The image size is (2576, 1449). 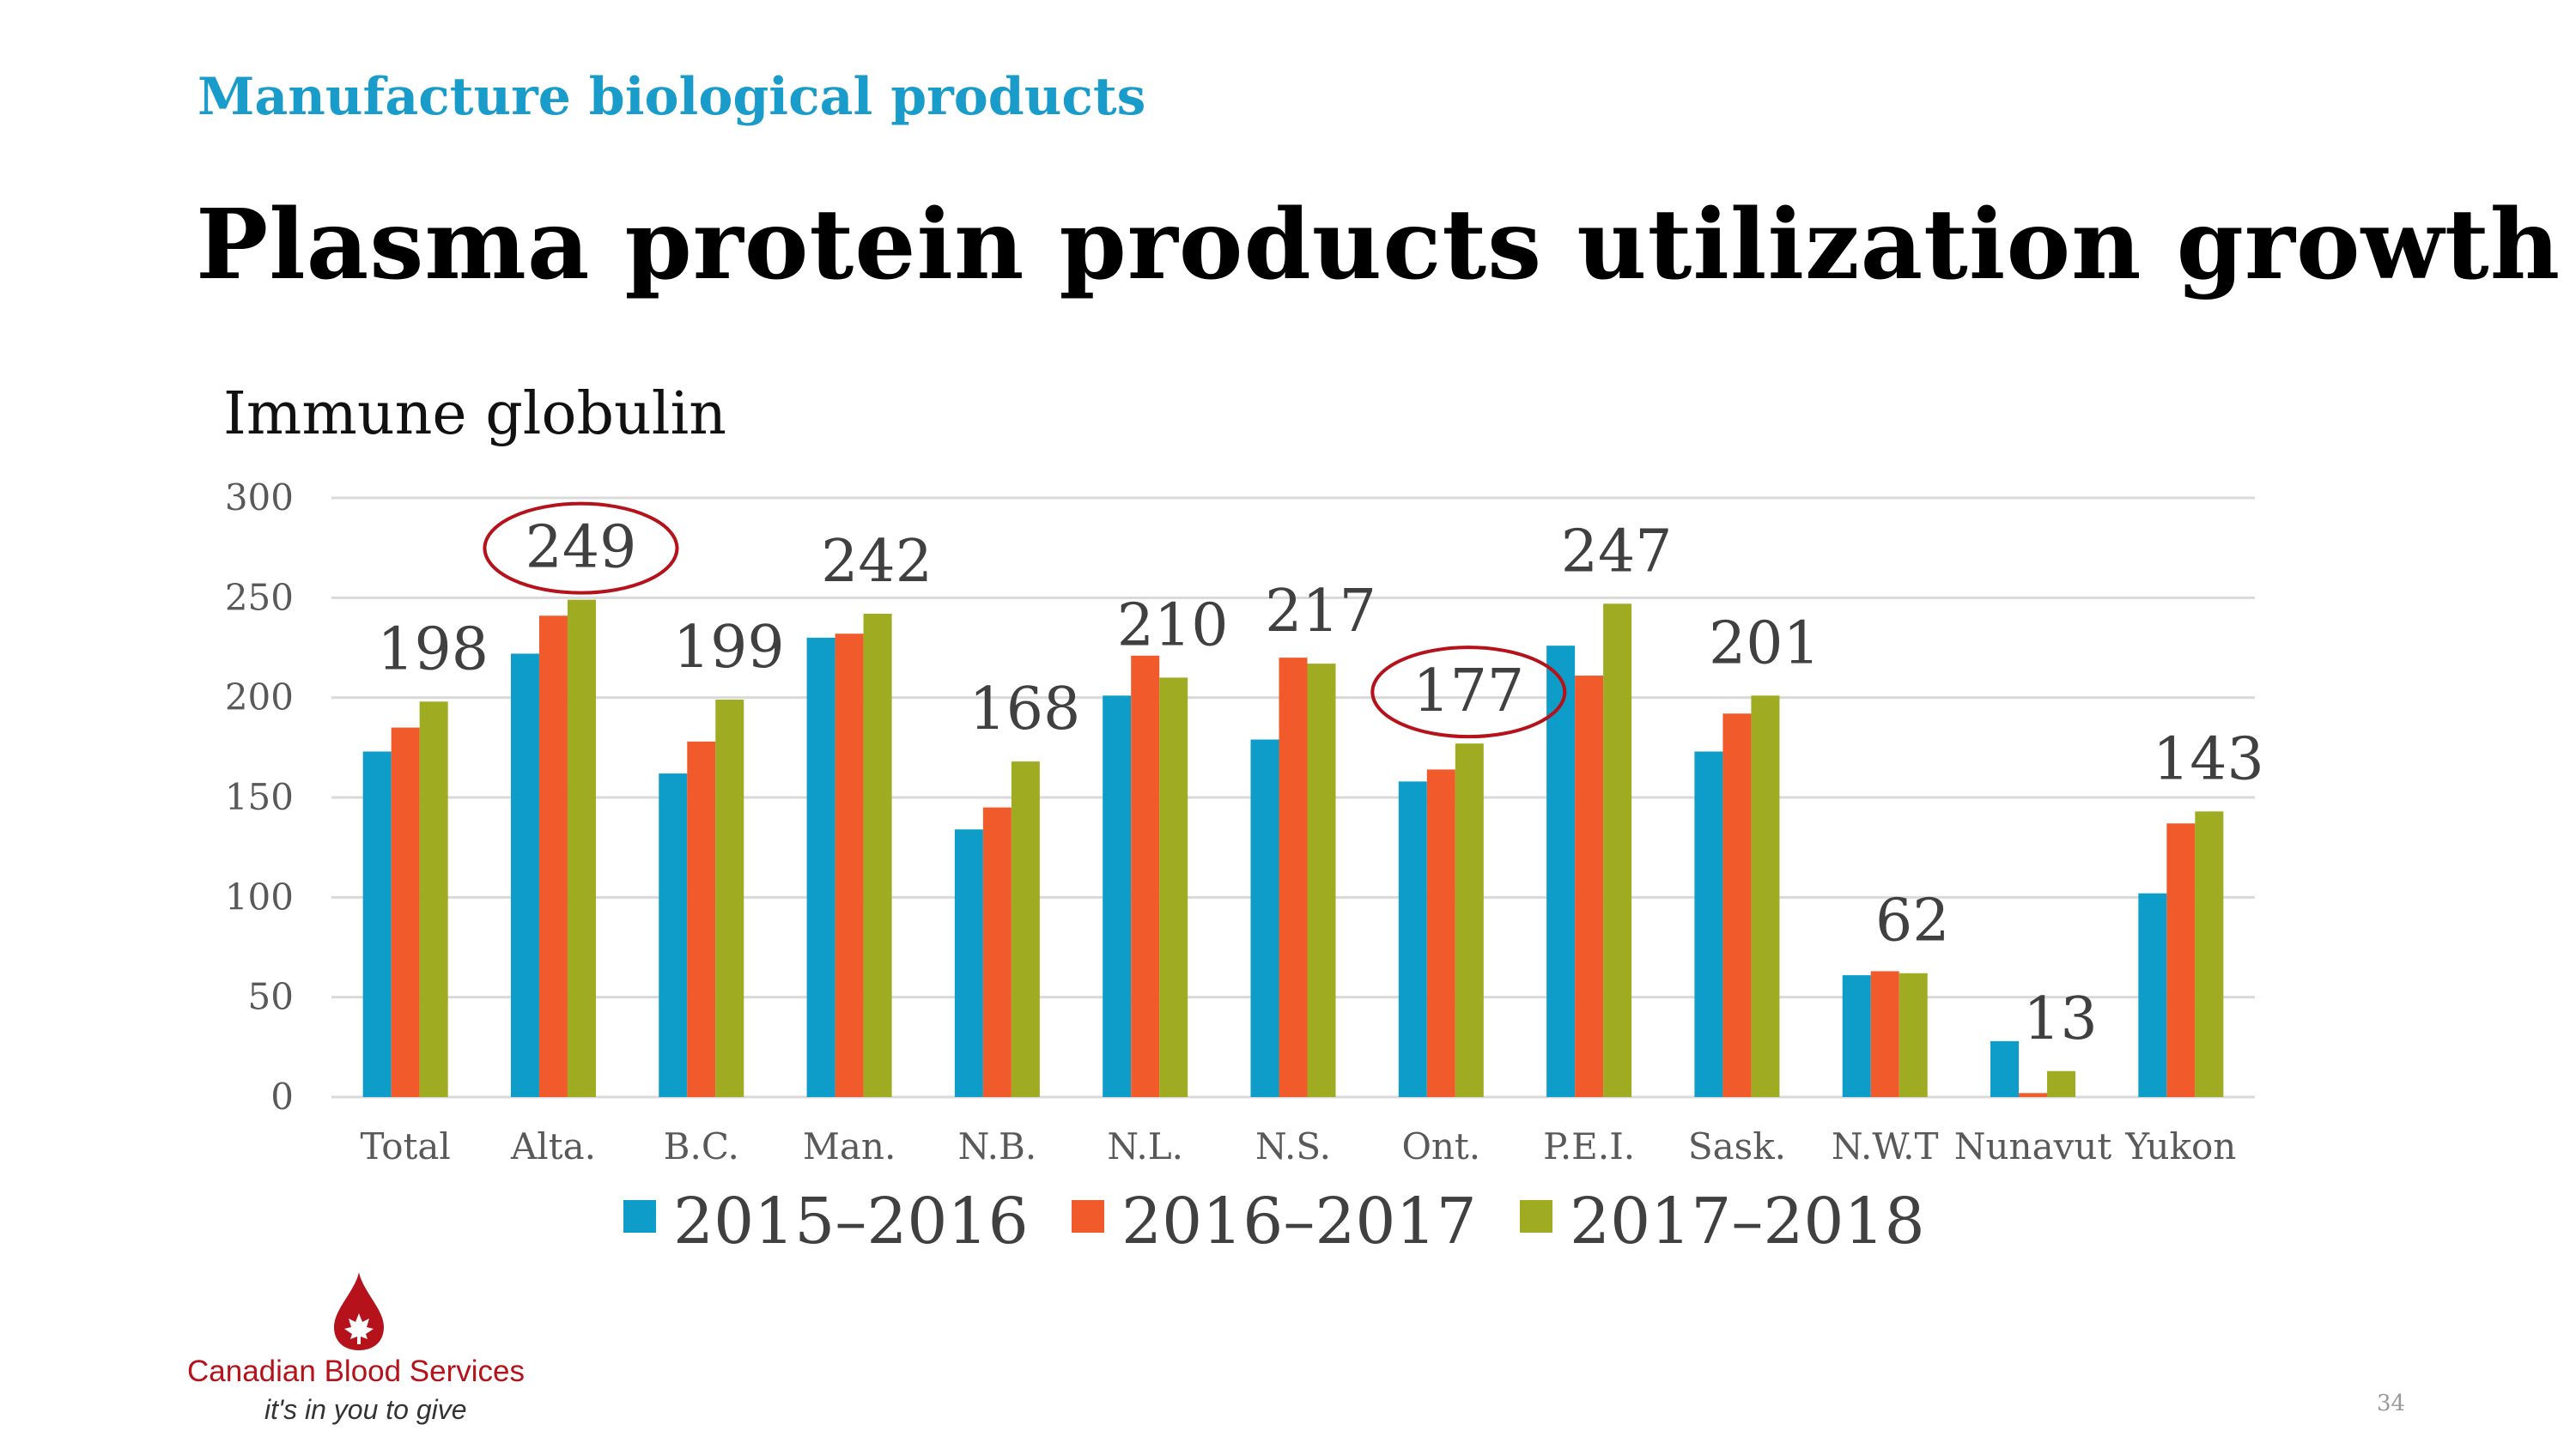 What do you see at coordinates (1748, 1221) in the screenshot?
I see `legend-label: 2017–2018` at bounding box center [1748, 1221].